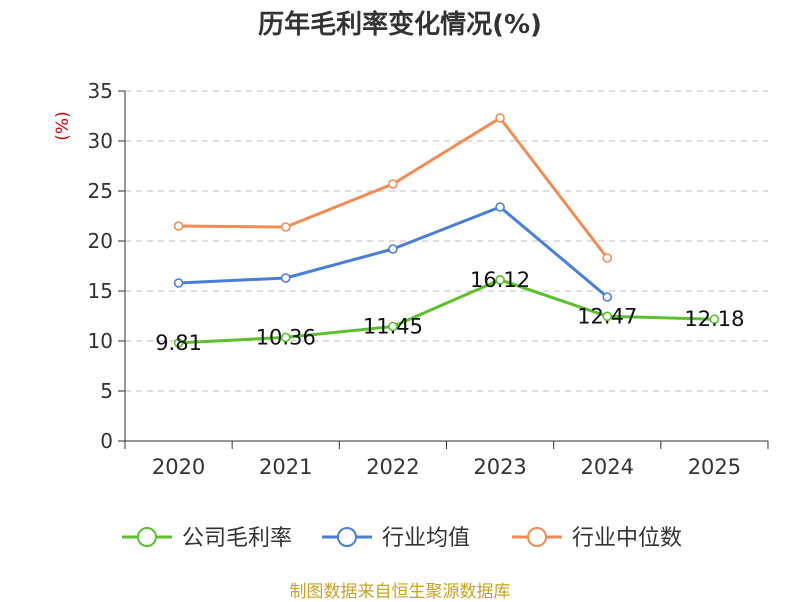  What do you see at coordinates (100, 191) in the screenshot?
I see `y-tick-label: 25` at bounding box center [100, 191].